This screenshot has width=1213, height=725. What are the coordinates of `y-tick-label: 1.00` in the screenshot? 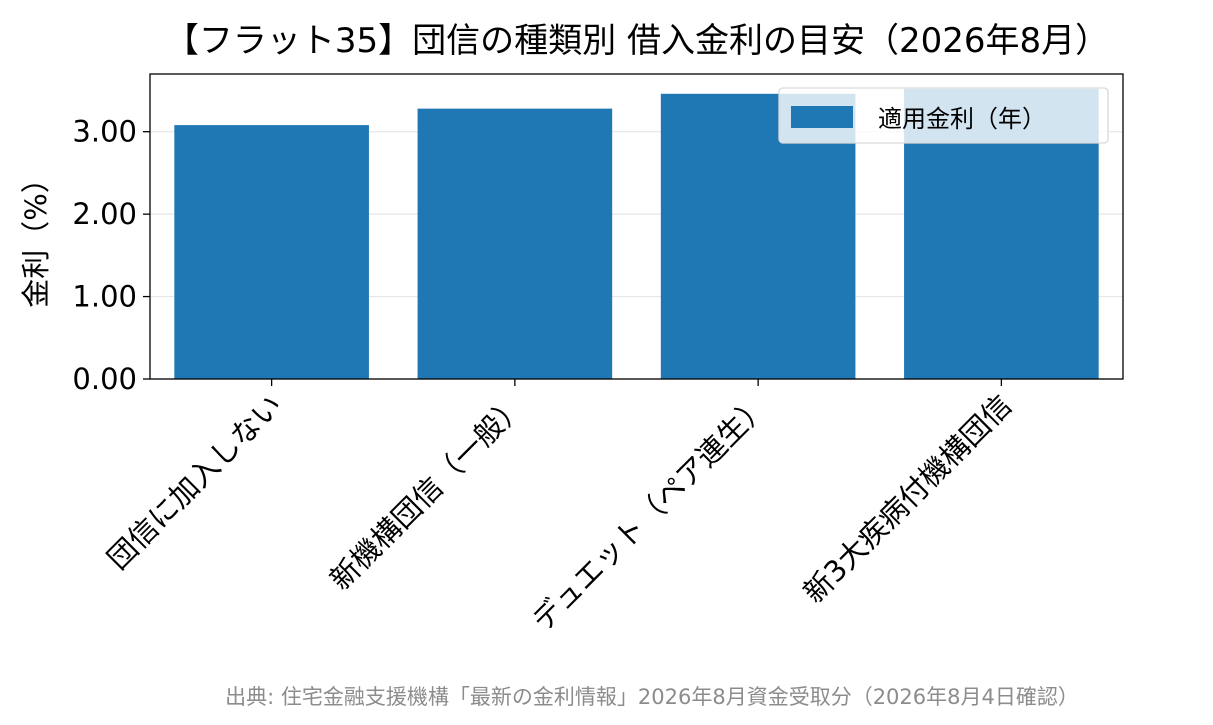 It's located at (104, 297).